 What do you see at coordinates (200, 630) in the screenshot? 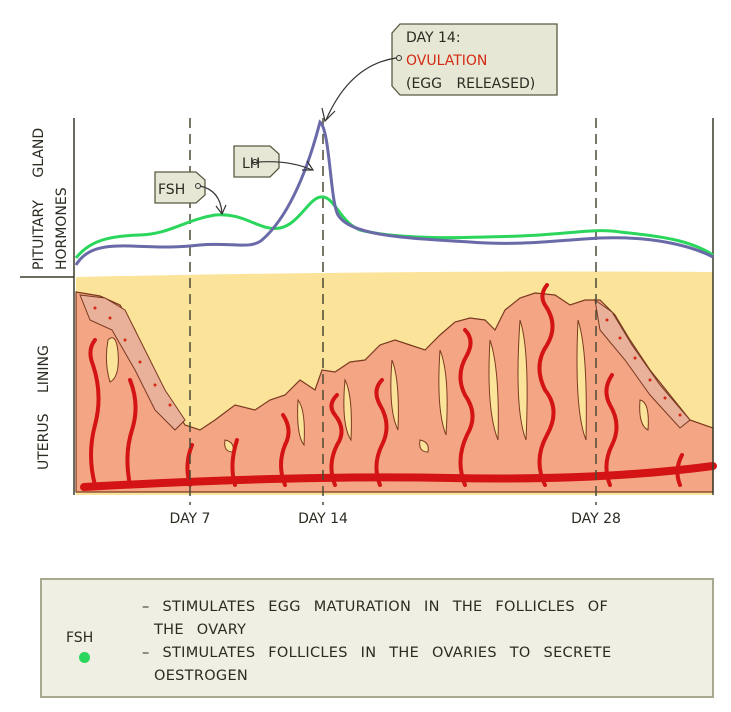
I see `legend-line: THE OVARY` at bounding box center [200, 630].